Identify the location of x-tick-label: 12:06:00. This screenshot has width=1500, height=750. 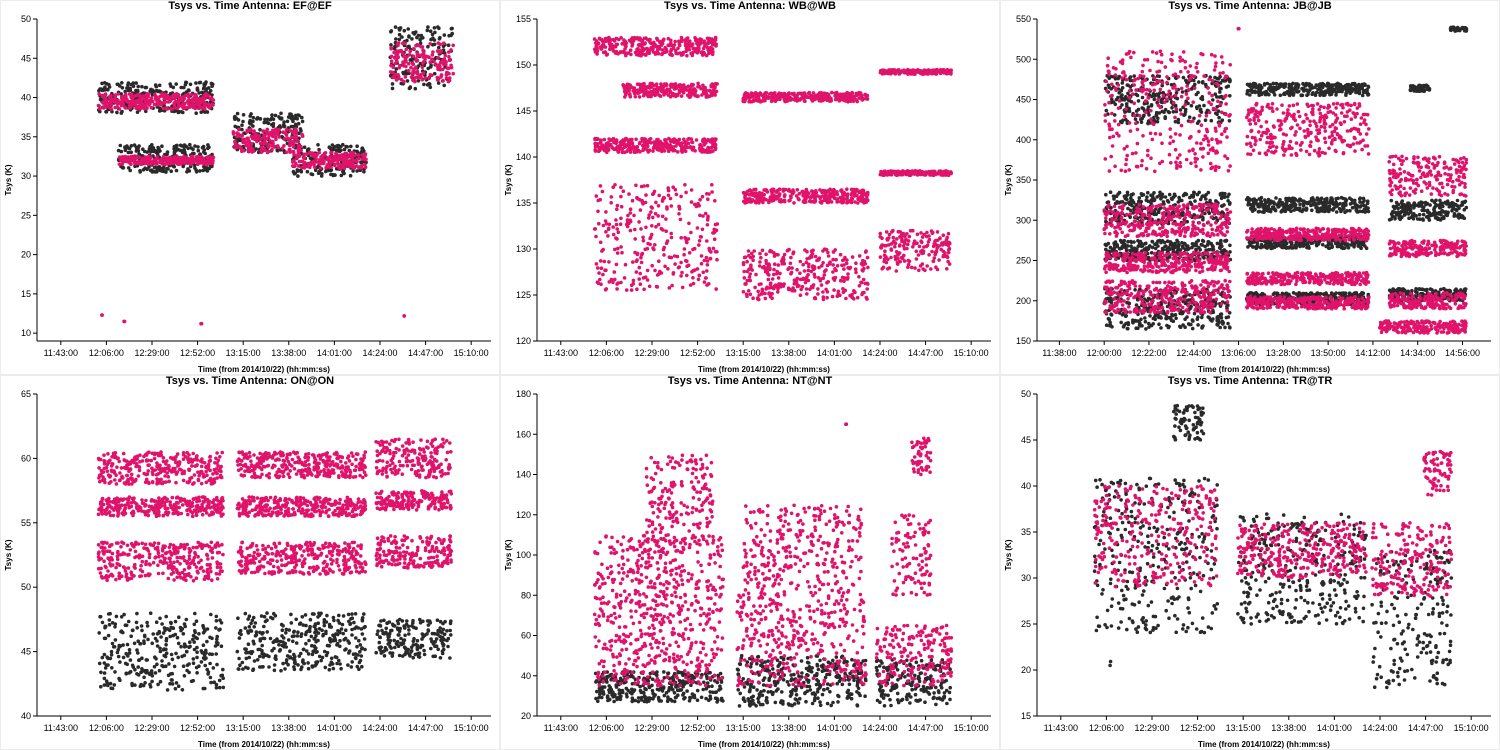
(606, 353).